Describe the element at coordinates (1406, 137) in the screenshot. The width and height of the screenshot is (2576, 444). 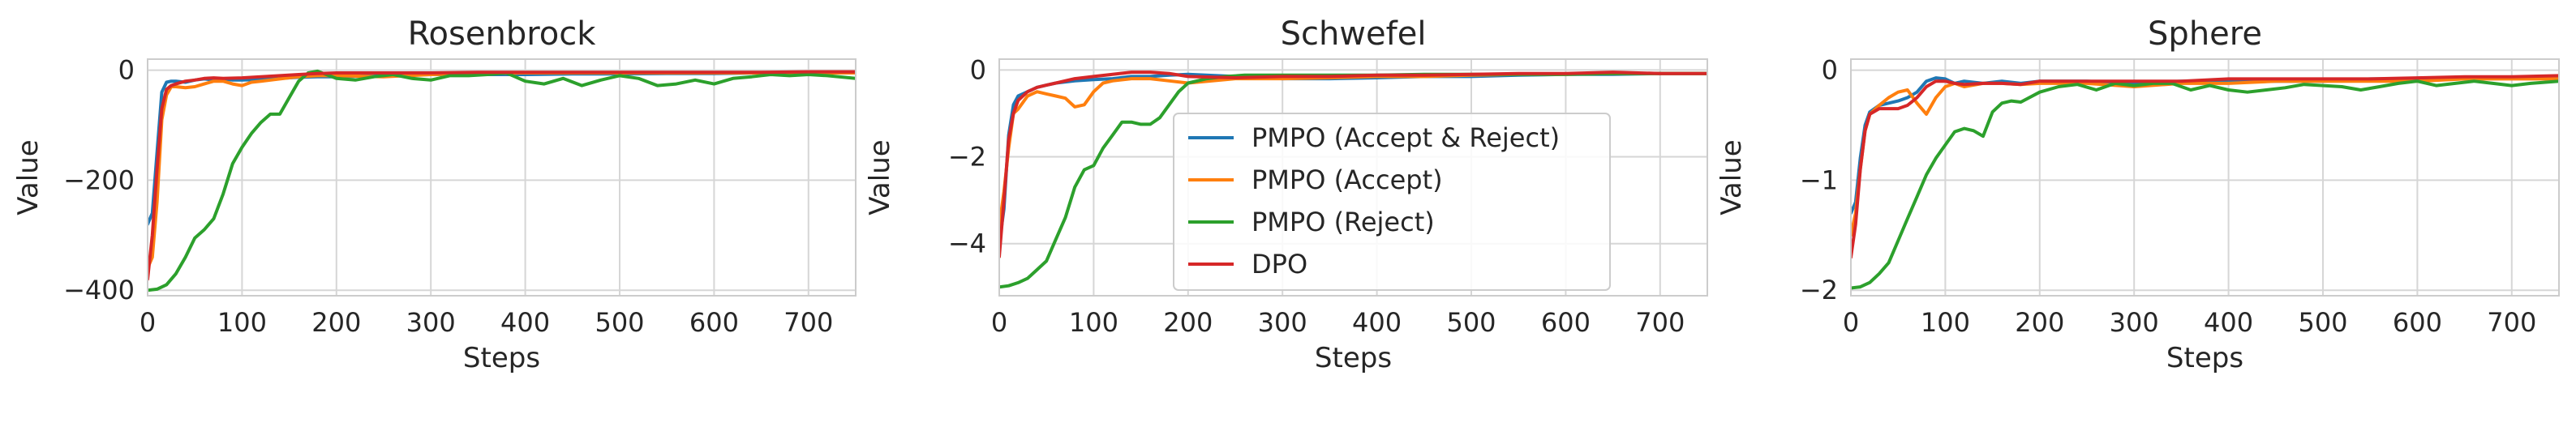
I see `legend-label-pmpo-accept-reject: PMPO (Accept & Reject)` at that location.